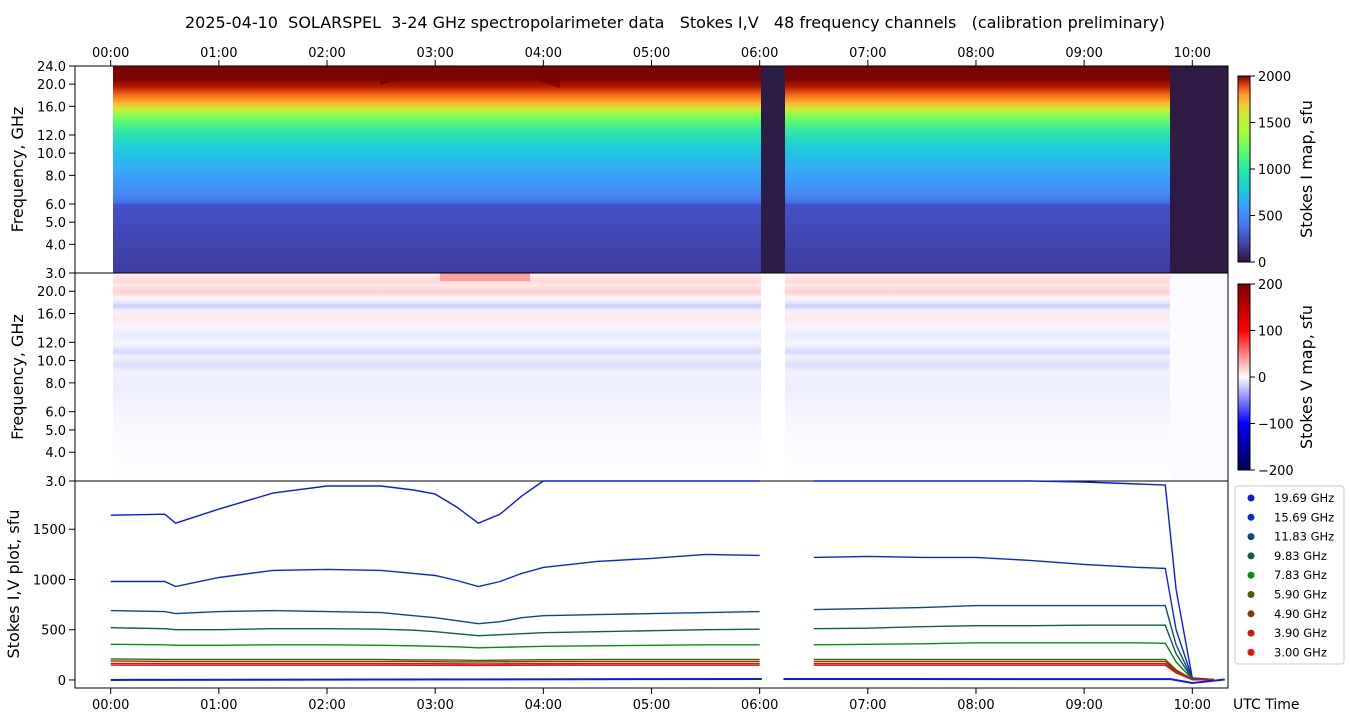  What do you see at coordinates (56, 387) in the screenshot?
I see `stokes-v-y-ticks: 3.0 4.0 5.0 6.0 8.0 10.0 12.0 16.0 20.0` at bounding box center [56, 387].